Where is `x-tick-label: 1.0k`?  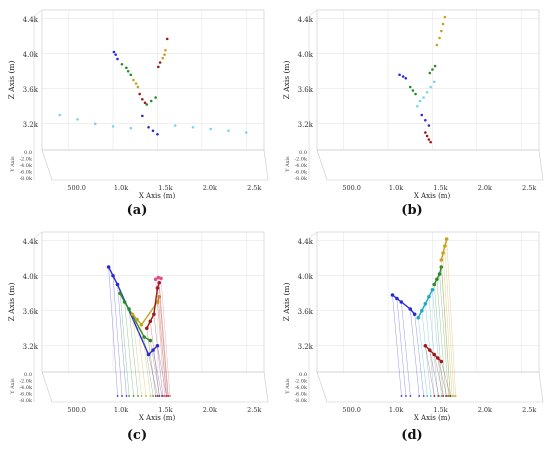 x-tick-label: 1.0k is located at coordinates (396, 410).